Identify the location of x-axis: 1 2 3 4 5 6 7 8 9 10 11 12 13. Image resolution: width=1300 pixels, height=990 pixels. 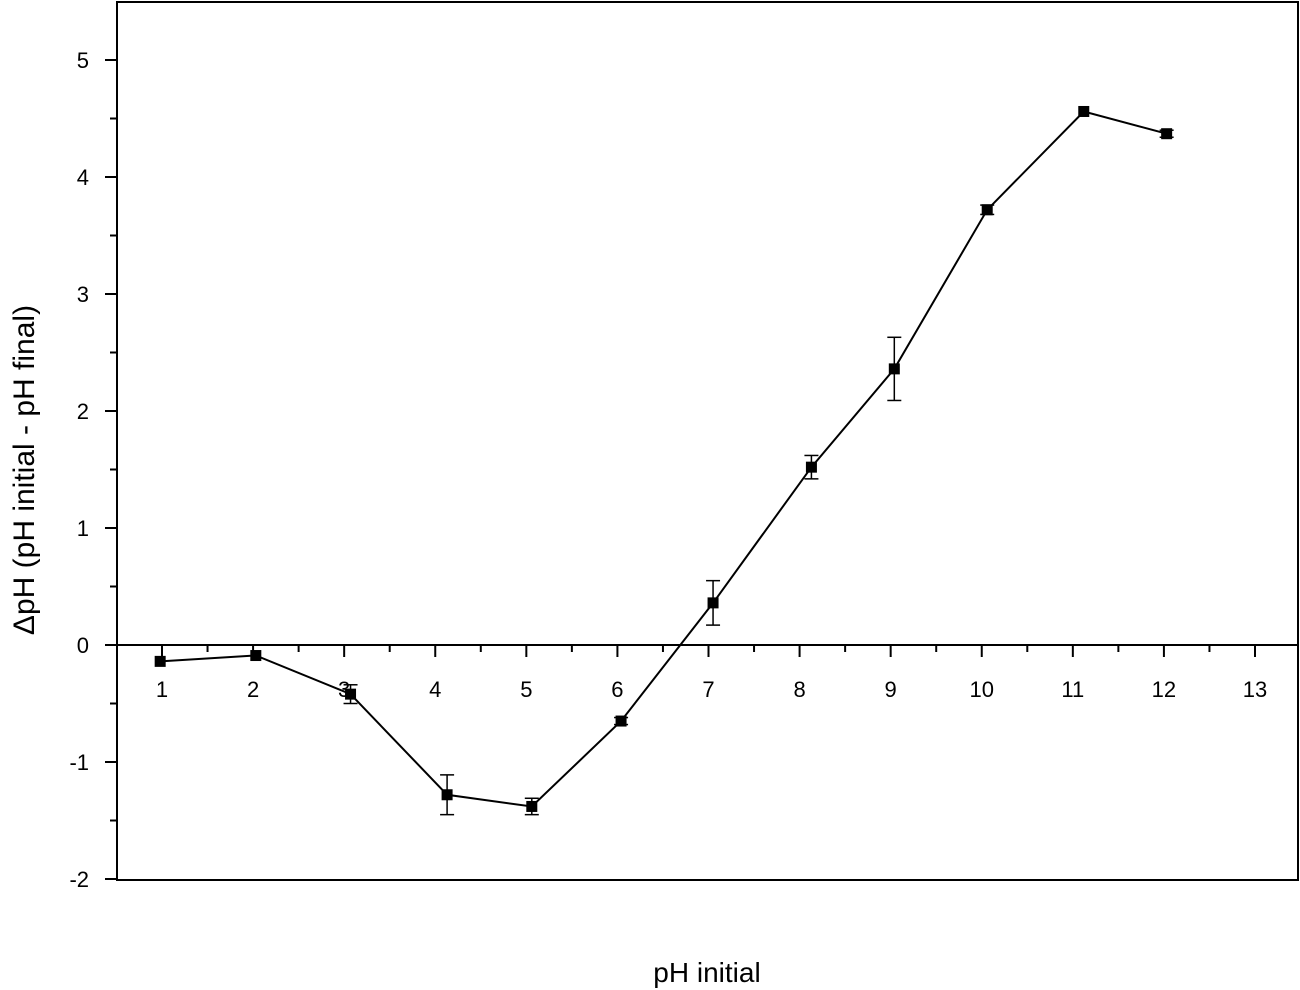
(707, 673).